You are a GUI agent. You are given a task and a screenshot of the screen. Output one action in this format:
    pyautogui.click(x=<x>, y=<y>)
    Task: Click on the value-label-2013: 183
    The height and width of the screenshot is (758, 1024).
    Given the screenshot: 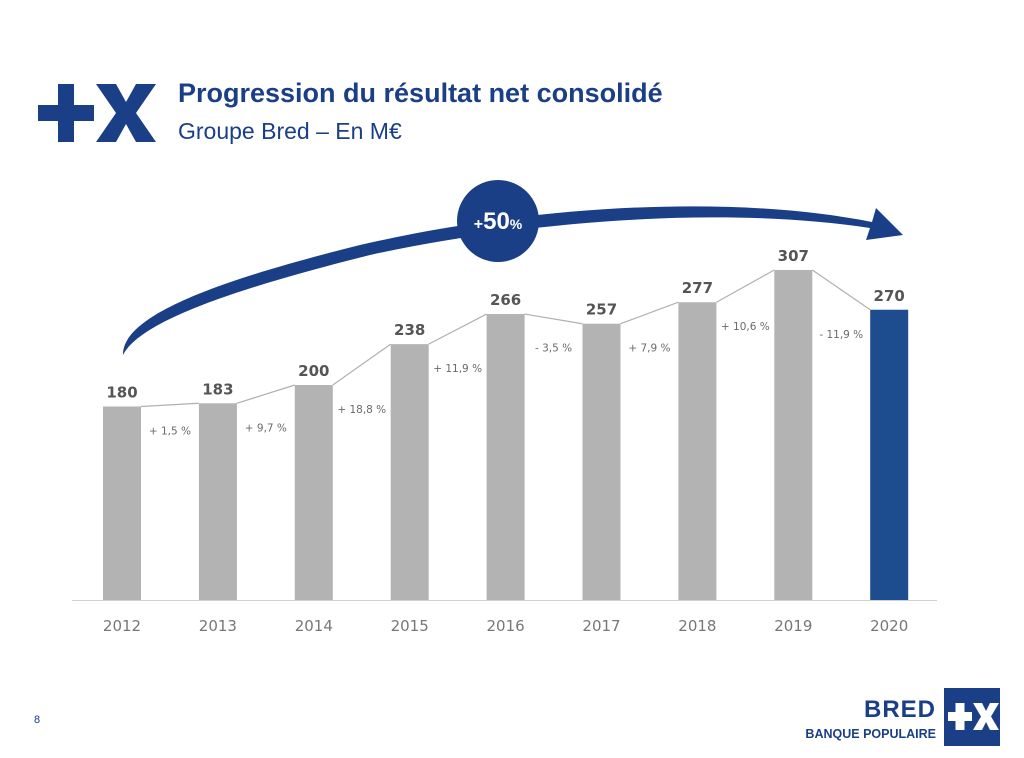 What is the action you would take?
    pyautogui.click(x=217, y=389)
    